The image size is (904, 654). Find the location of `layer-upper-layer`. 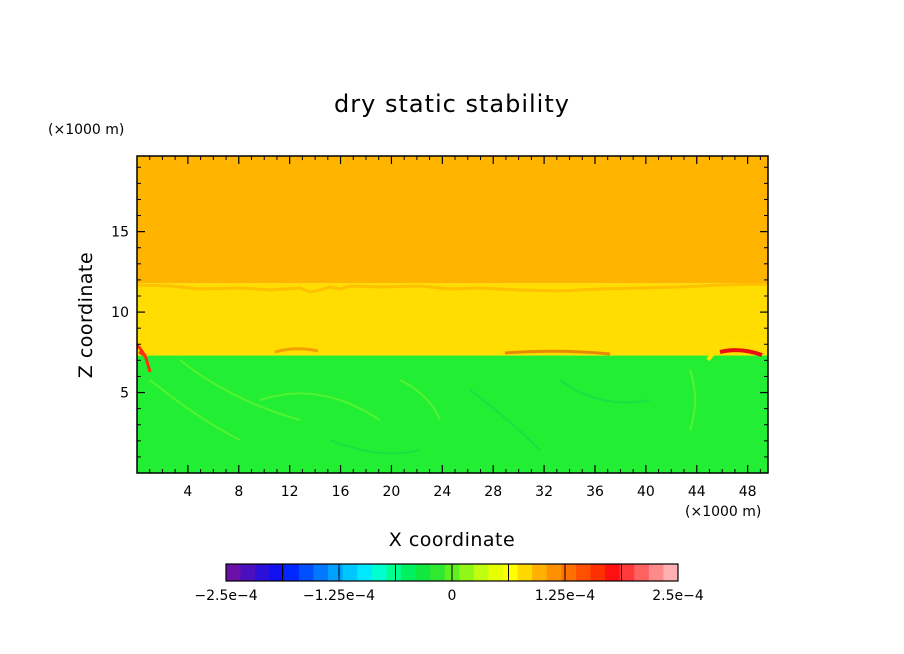

layer-upper-layer is located at coordinates (452, 220).